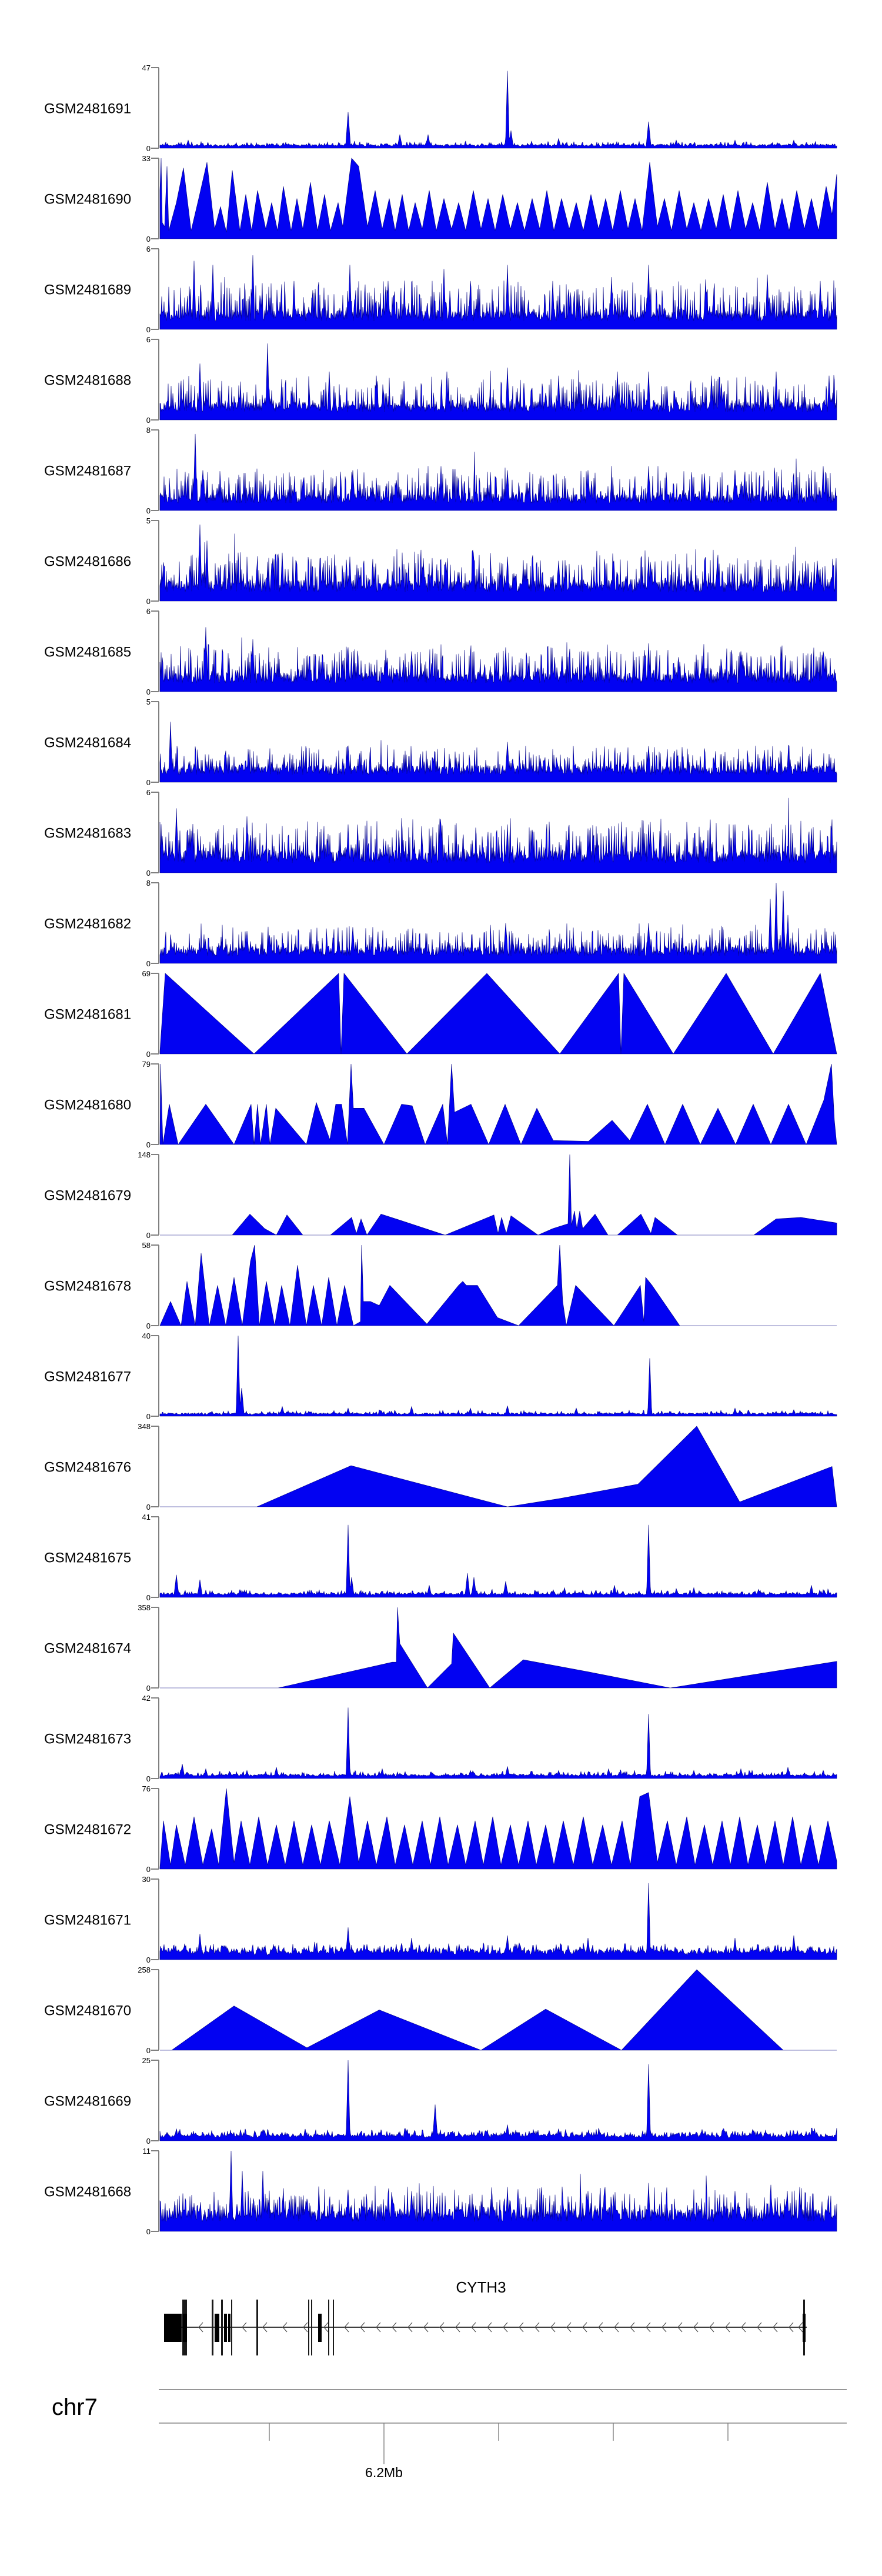 The height and width of the screenshot is (2576, 882). I want to click on data-track-GSM2481669: GSM2481669 25 0, so click(440, 2100).